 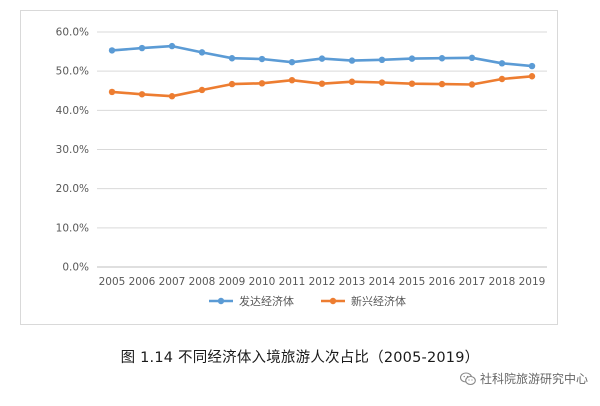 I want to click on watermark-text: 社科院旅游研究中心, so click(x=533, y=379).